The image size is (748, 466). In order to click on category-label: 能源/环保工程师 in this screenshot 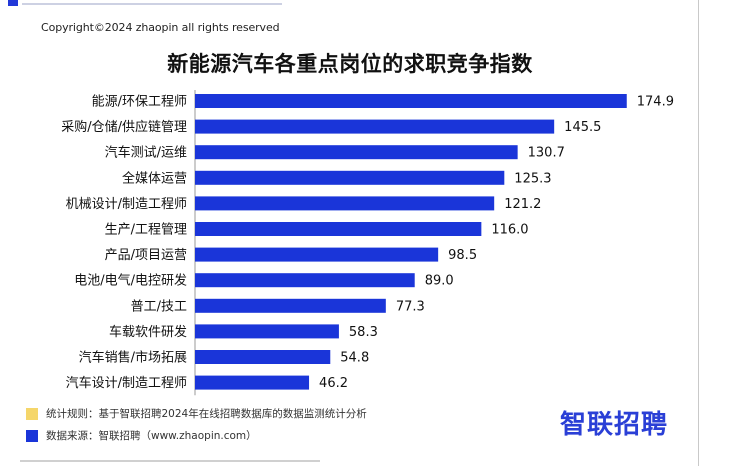, I will do `click(139, 102)`.